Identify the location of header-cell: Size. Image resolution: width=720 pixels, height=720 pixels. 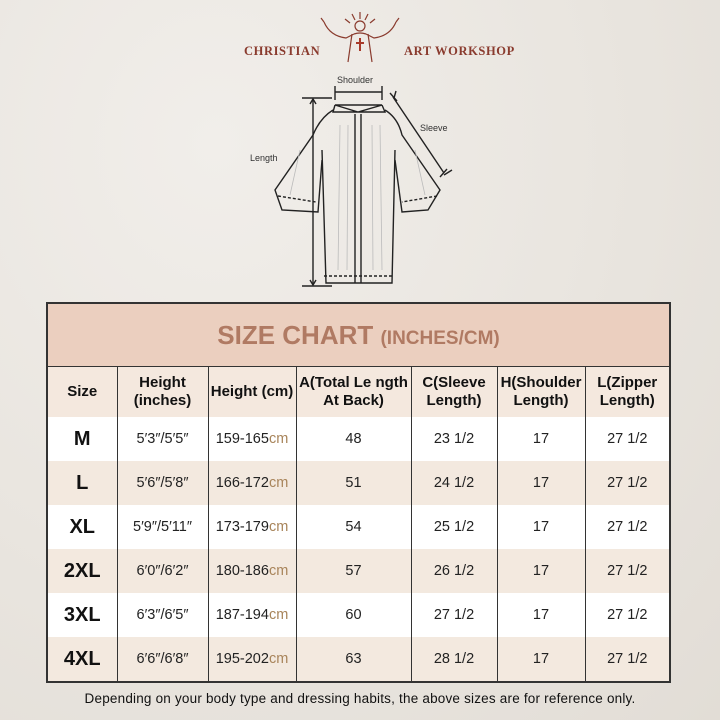
(81, 391).